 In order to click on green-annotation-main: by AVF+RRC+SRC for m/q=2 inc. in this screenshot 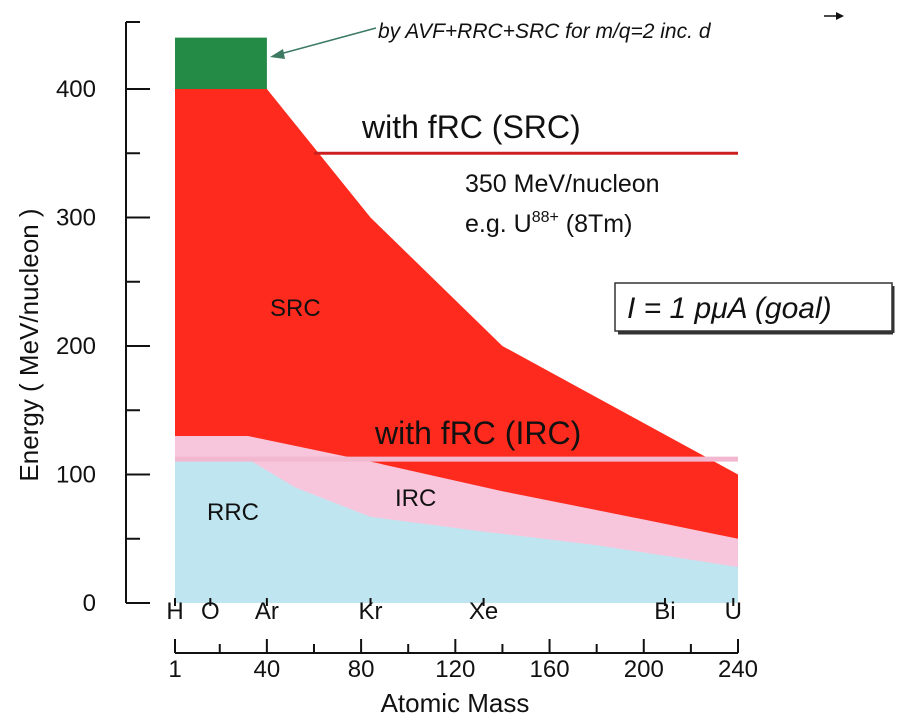, I will do `click(535, 31)`.